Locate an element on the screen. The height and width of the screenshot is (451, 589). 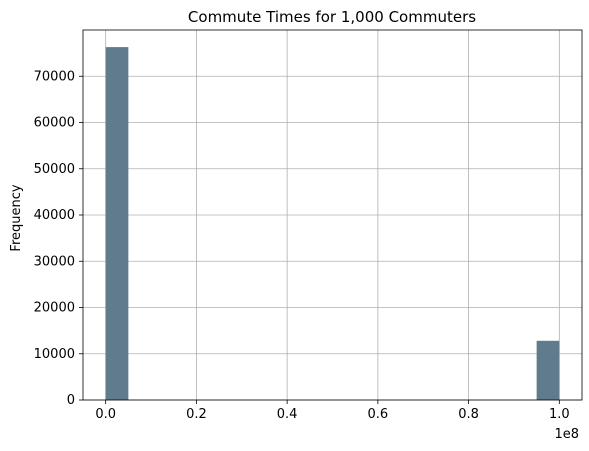
y-tick-label-4: 40000 is located at coordinates (54, 215).